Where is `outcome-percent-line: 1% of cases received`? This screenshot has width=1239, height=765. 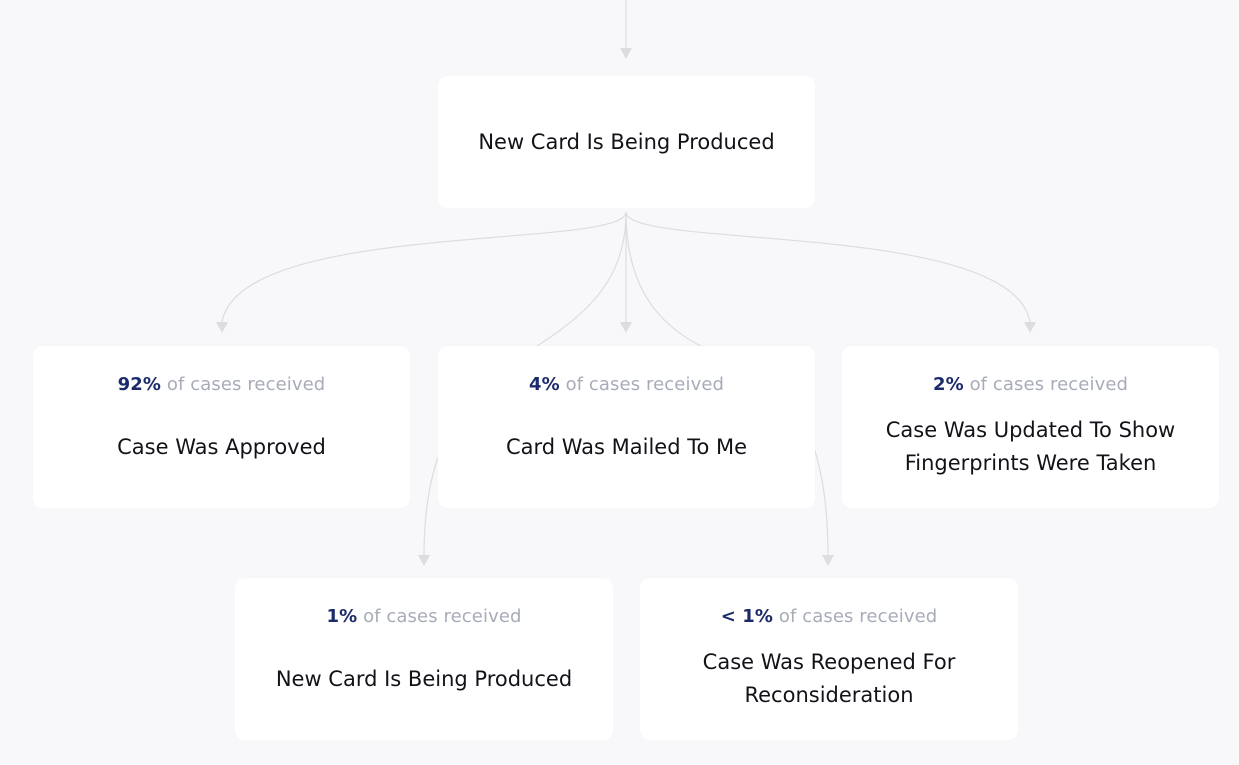 outcome-percent-line: 1% of cases received is located at coordinates (424, 616).